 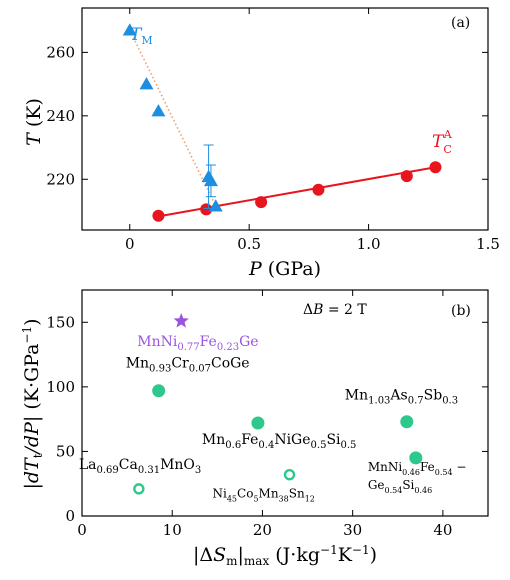 What do you see at coordinates (285, 555) in the screenshot?
I see `x-axis-title-b: |ΔSm|max (J·kg−1K−1)` at bounding box center [285, 555].